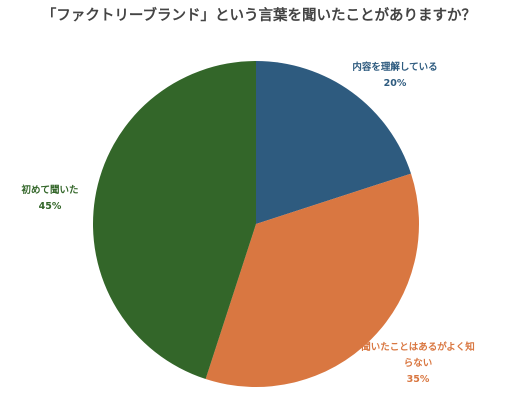 The height and width of the screenshot is (400, 519). I want to click on chart-title: 「ファクトリーブランド」という言葉を聞いたことがありますか？, so click(259, 15).